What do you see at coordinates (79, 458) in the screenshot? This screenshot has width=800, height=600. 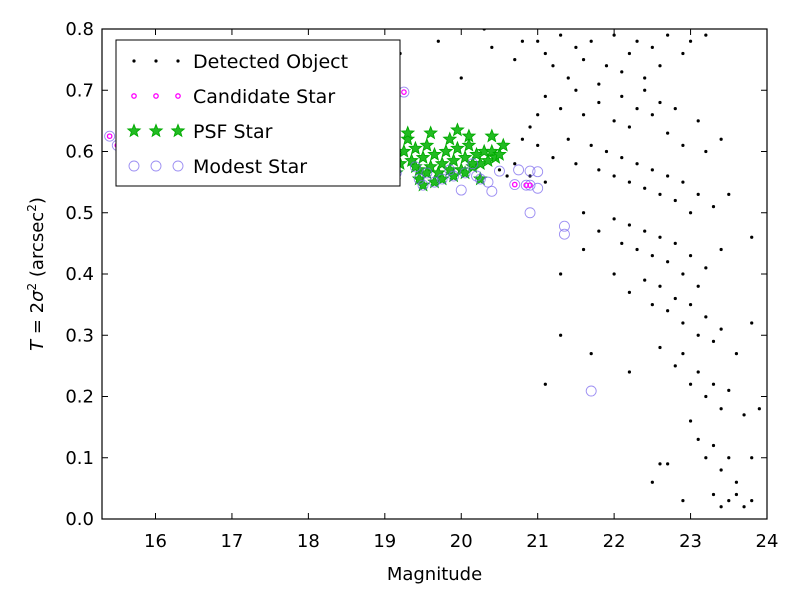 I see `y-tick-label: 0.1` at bounding box center [79, 458].